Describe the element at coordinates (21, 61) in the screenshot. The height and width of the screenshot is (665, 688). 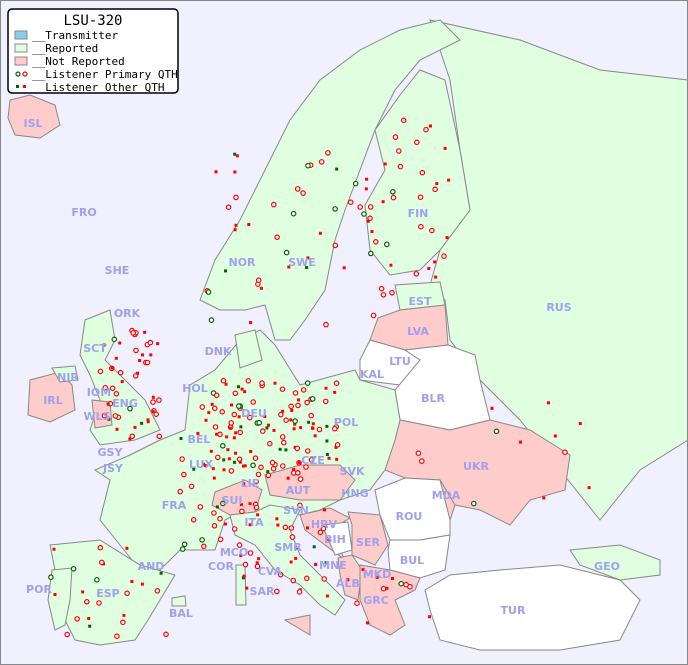
I see `not-reported-swatch` at that location.